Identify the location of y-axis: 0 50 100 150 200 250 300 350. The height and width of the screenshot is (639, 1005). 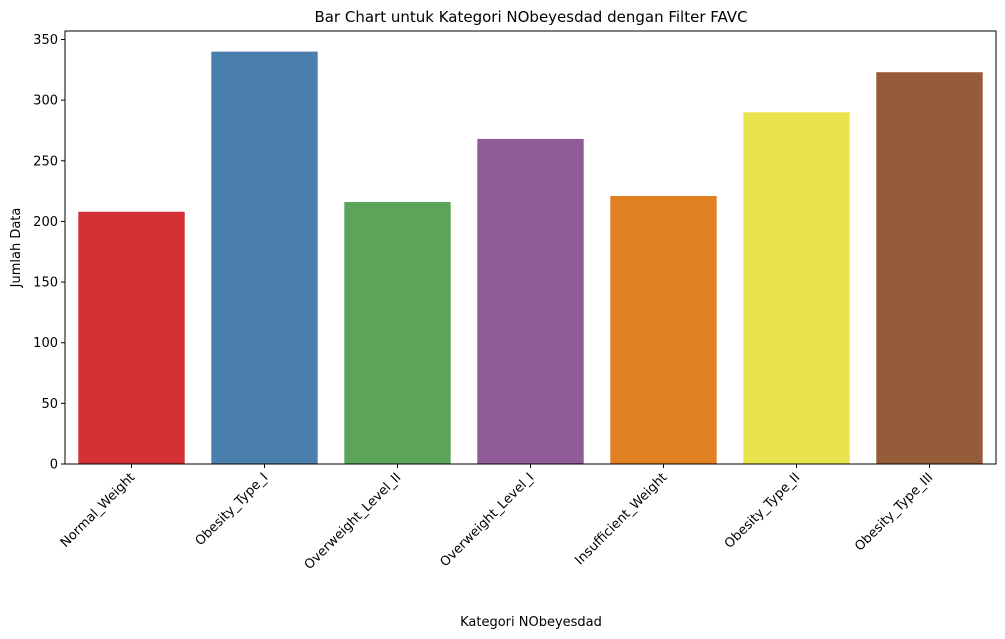
(49, 253).